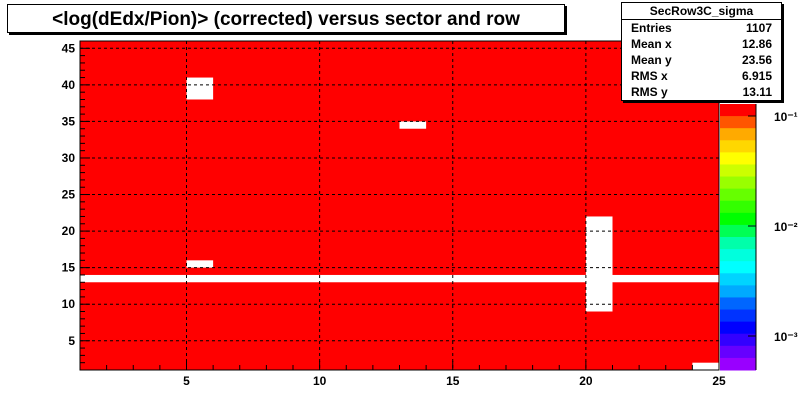 This screenshot has width=799, height=412. I want to click on y-tick-label: 30, so click(69, 158).